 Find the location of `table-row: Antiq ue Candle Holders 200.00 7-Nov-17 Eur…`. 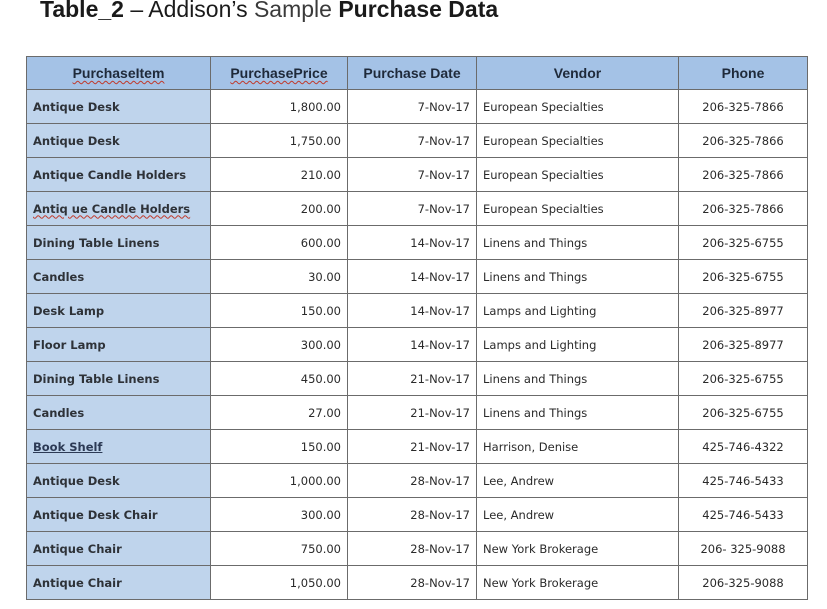

table-row: Antiq ue Candle Holders 200.00 7-Nov-17 Eur… is located at coordinates (417, 208).